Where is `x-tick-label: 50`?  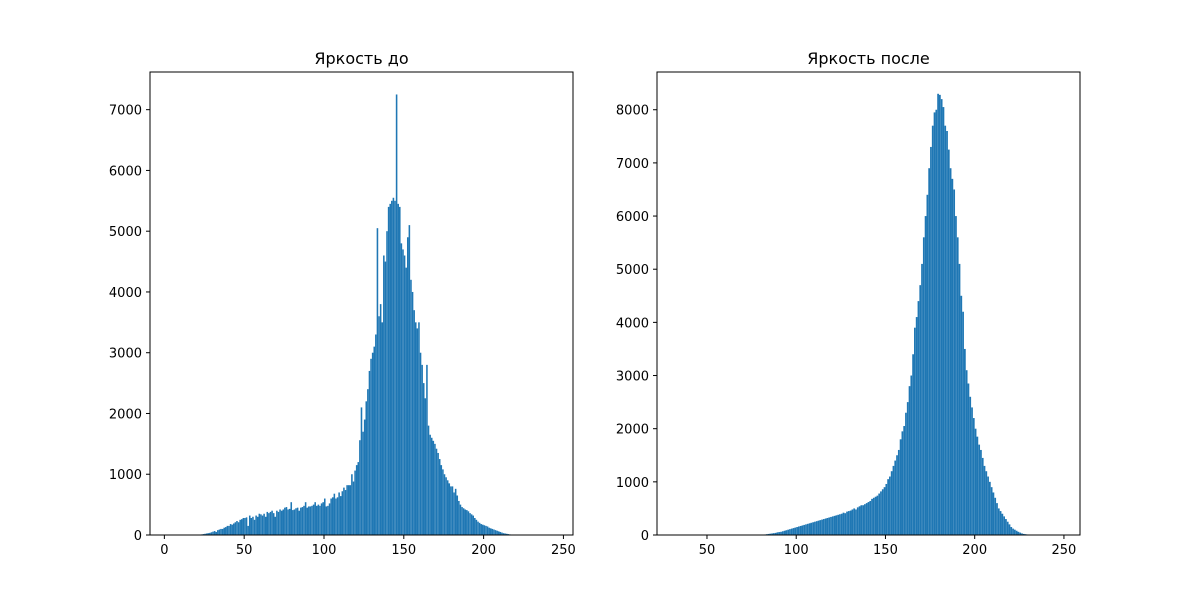 x-tick-label: 50 is located at coordinates (707, 550).